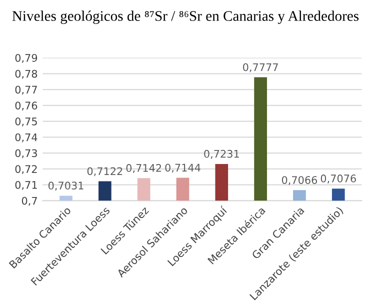  What do you see at coordinates (260, 67) in the screenshot?
I see `data-label: 0,7777` at bounding box center [260, 67].